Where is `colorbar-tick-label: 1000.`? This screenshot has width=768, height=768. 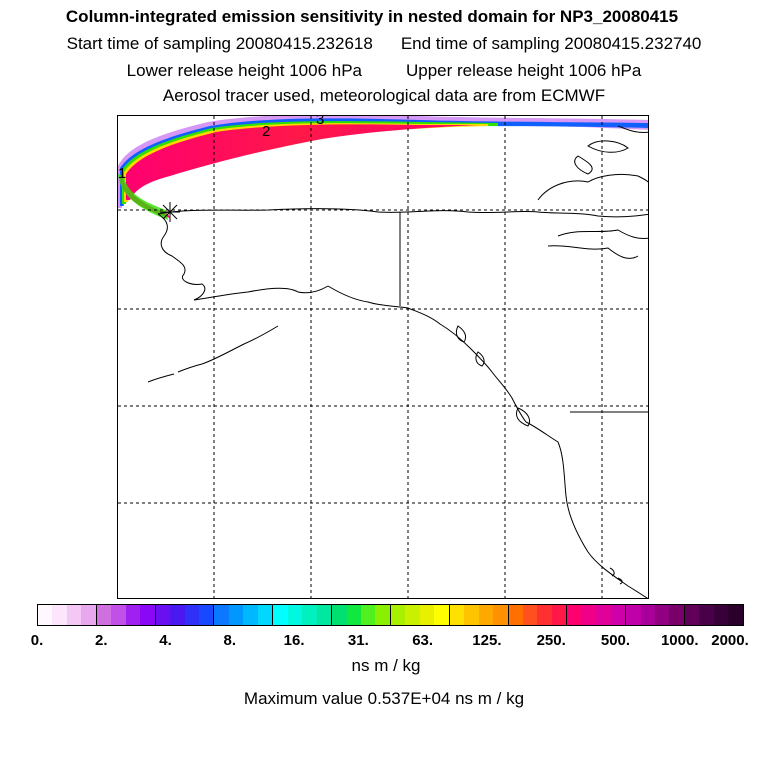 colorbar-tick-label: 1000. is located at coordinates (679, 640).